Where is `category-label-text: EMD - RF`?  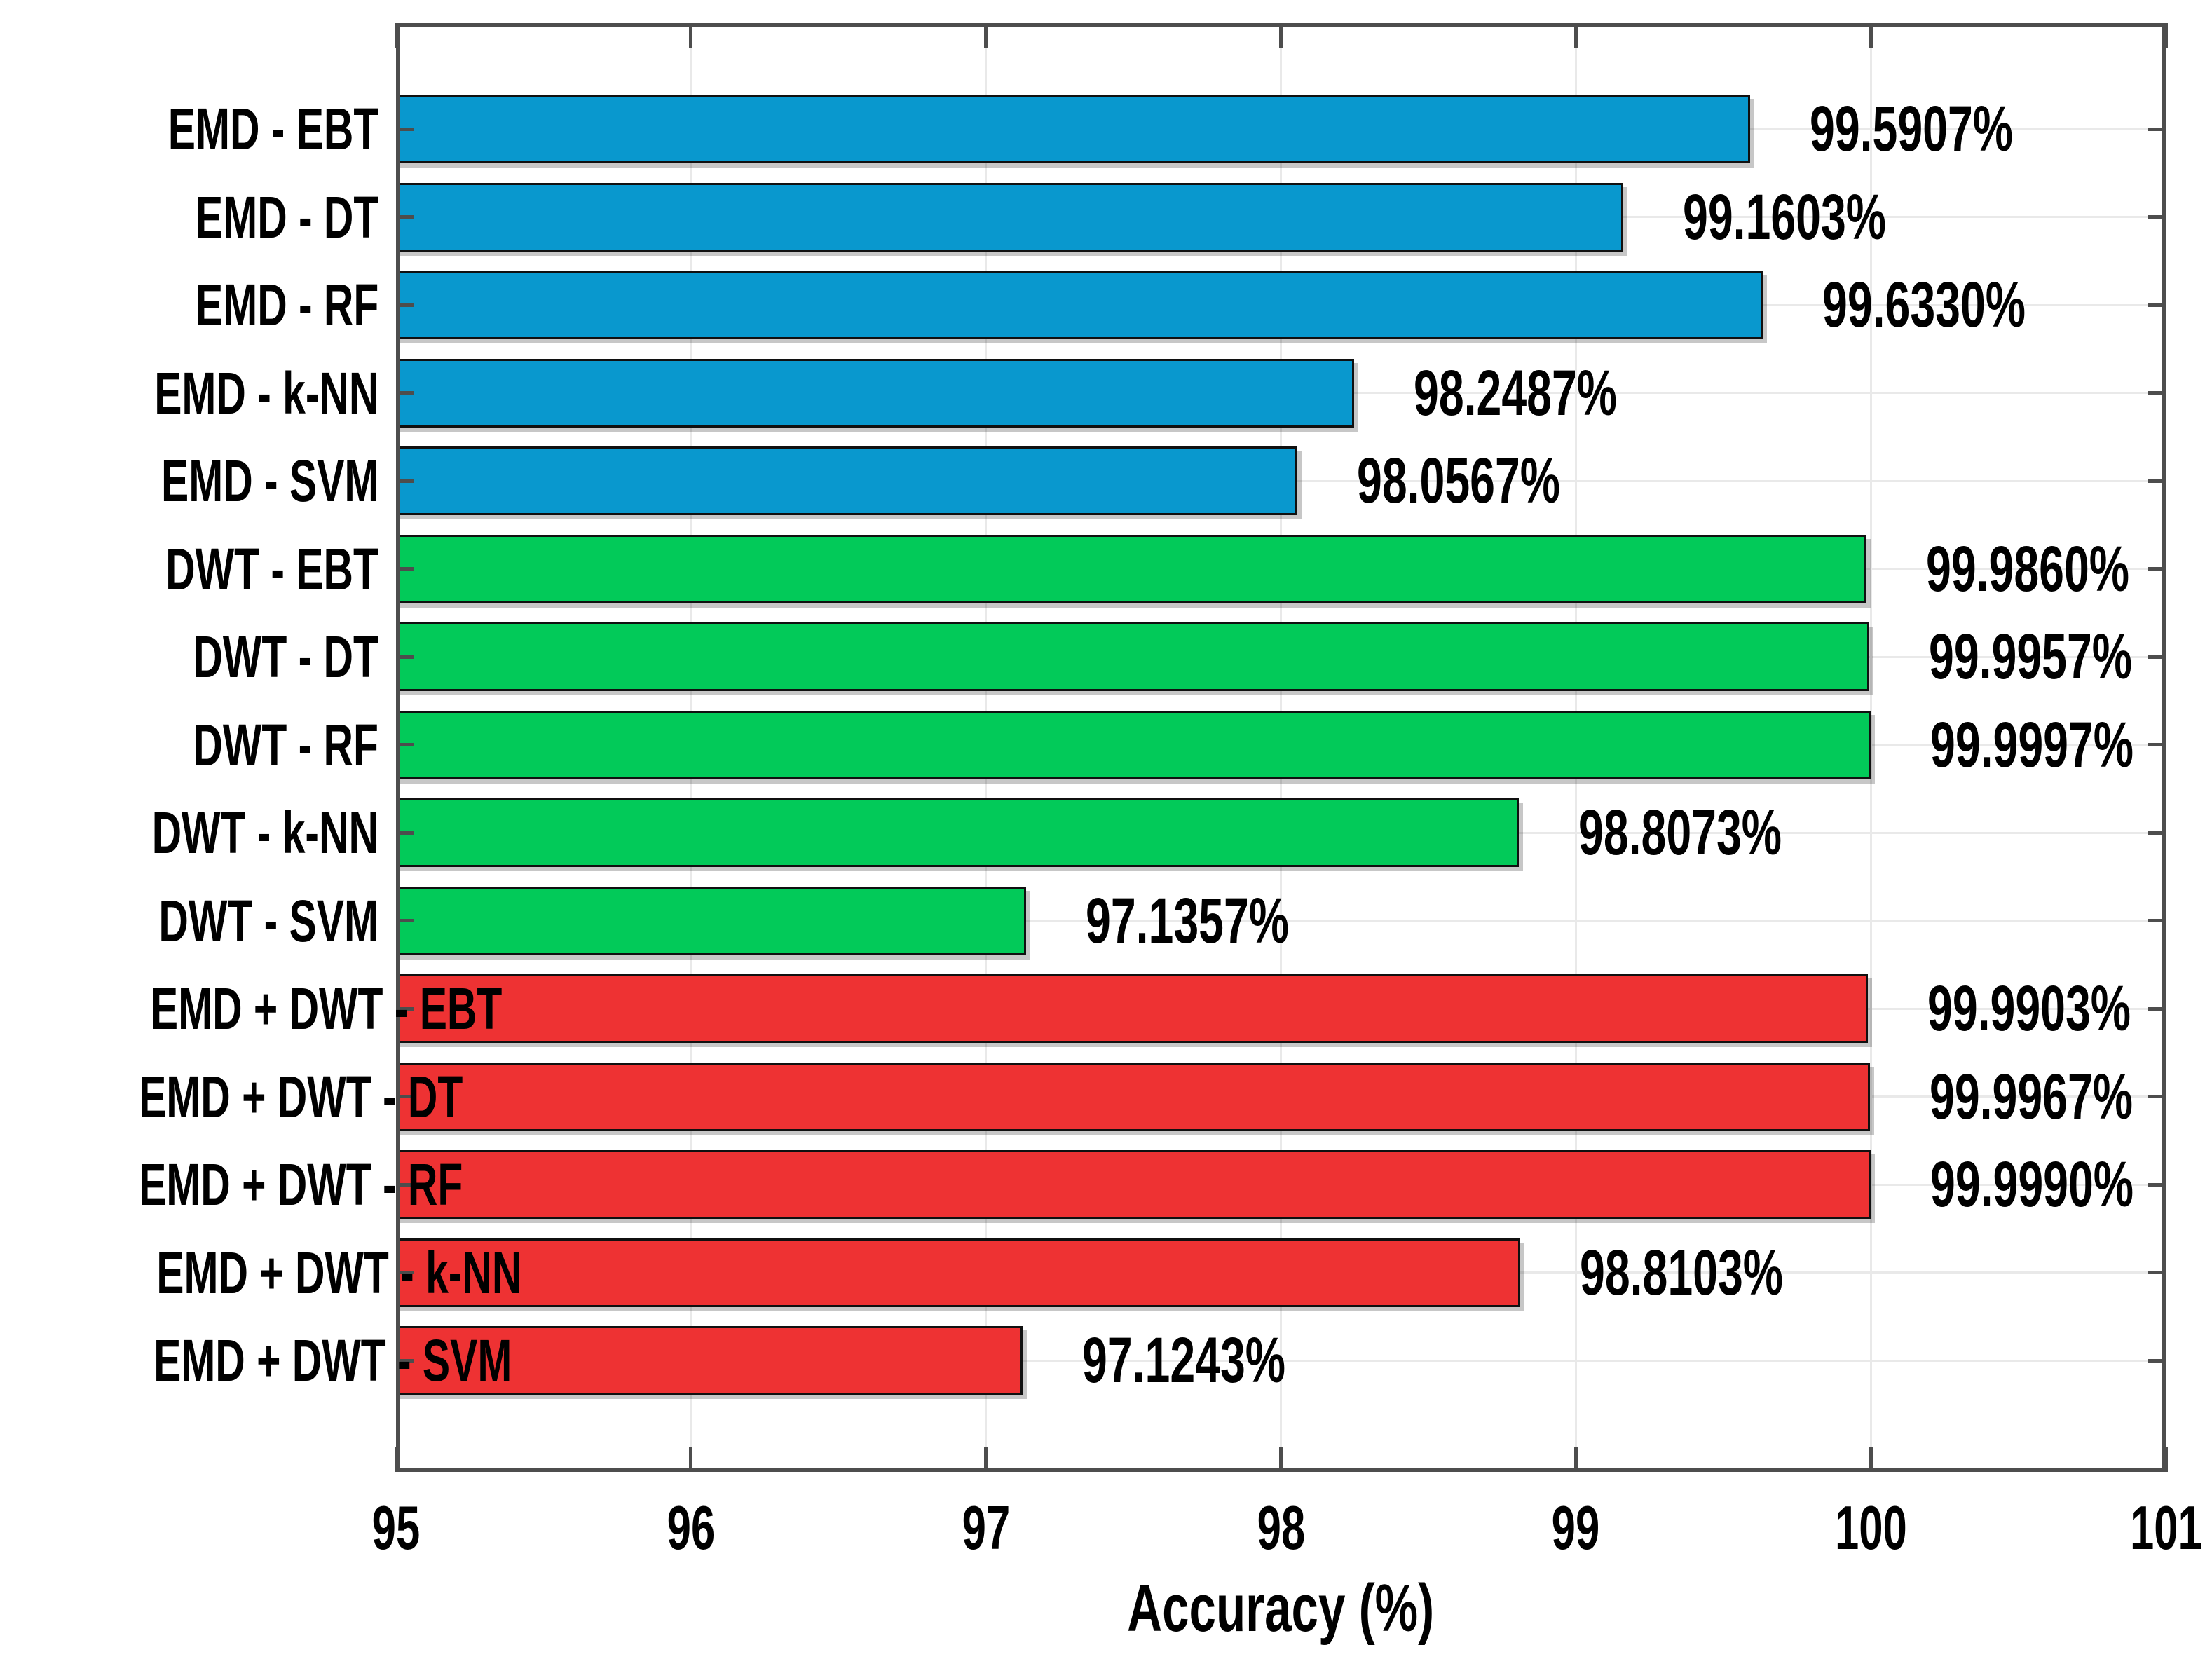 category-label-text: EMD - RF is located at coordinates (287, 305).